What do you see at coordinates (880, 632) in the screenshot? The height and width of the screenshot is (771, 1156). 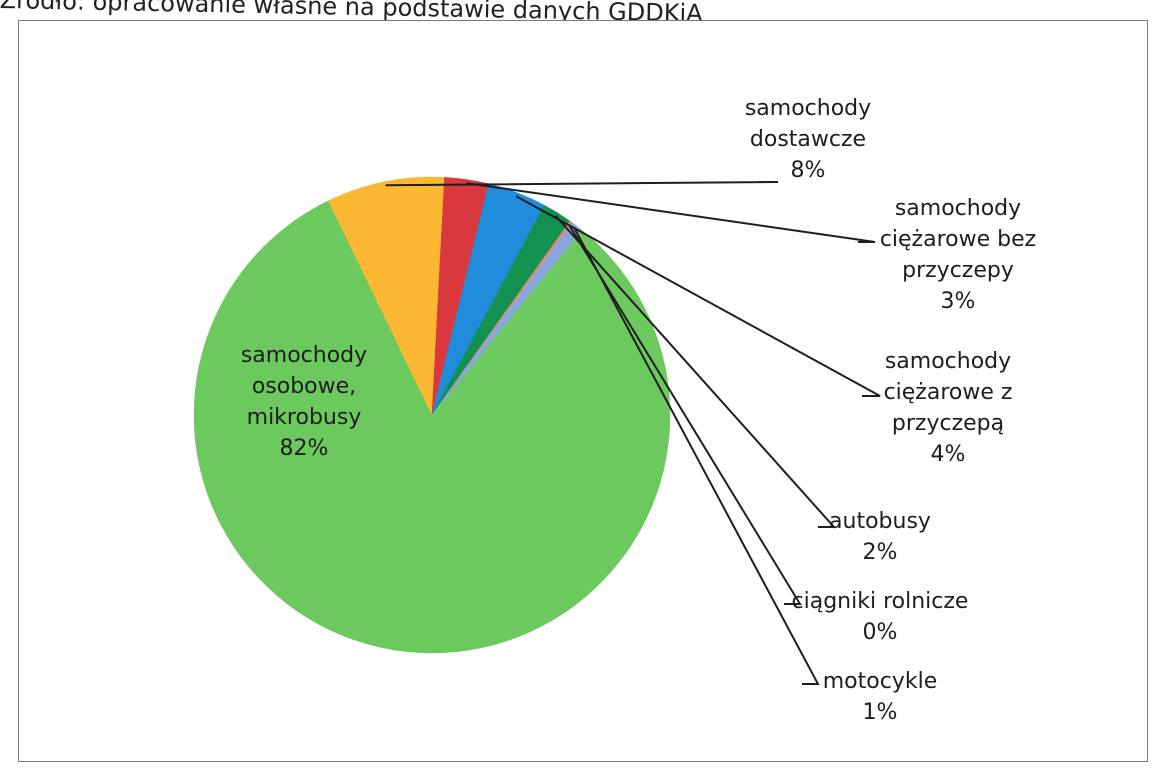 I see `slice-value-label: 0%` at bounding box center [880, 632].